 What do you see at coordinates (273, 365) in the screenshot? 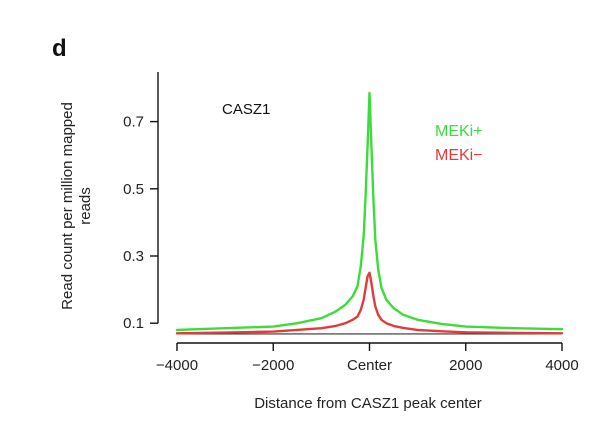
I see `x-tick-label: −2000` at bounding box center [273, 365].